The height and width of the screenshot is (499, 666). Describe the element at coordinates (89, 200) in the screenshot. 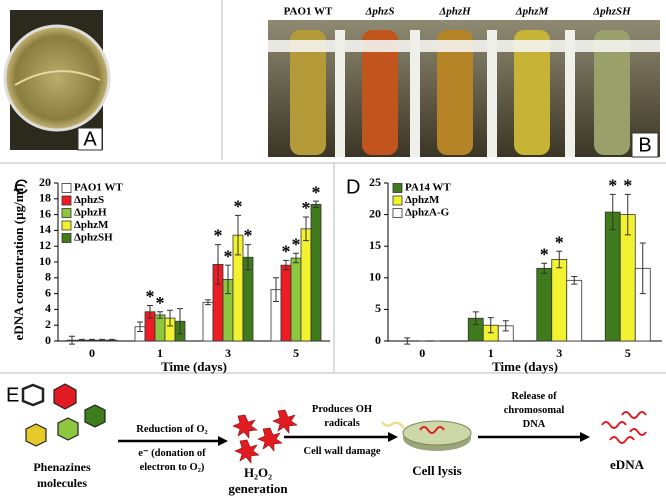

I see `legend-label: ΔphzS` at that location.